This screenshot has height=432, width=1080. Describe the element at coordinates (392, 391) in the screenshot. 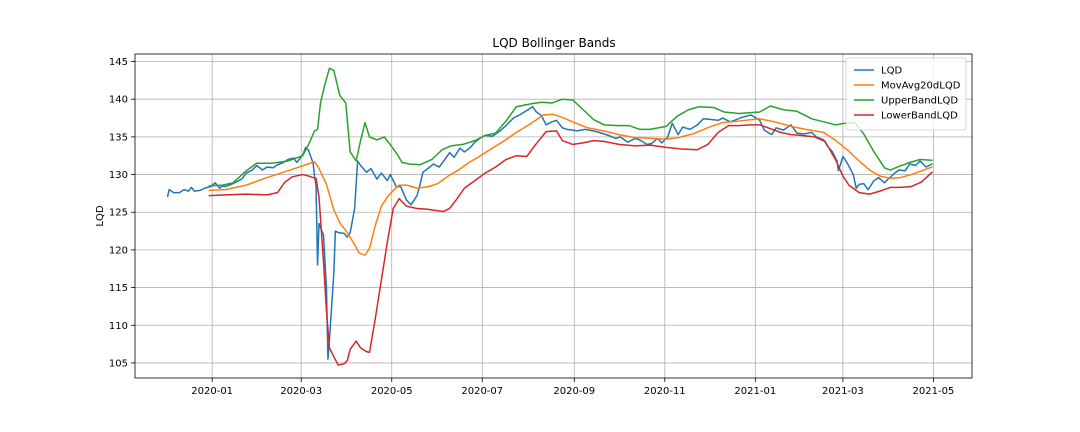

I see `x-tick-label: 2020-05` at that location.